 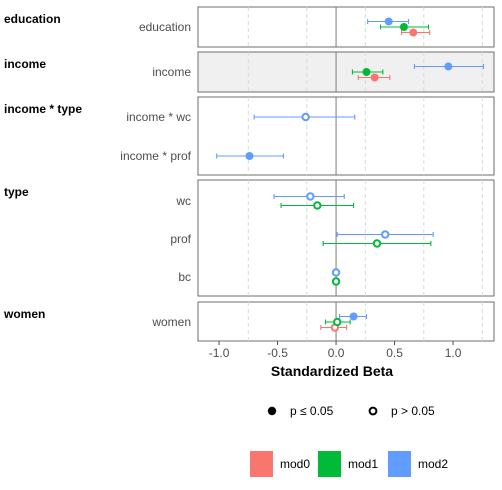 I want to click on term-label: income * wc, so click(x=158, y=117).